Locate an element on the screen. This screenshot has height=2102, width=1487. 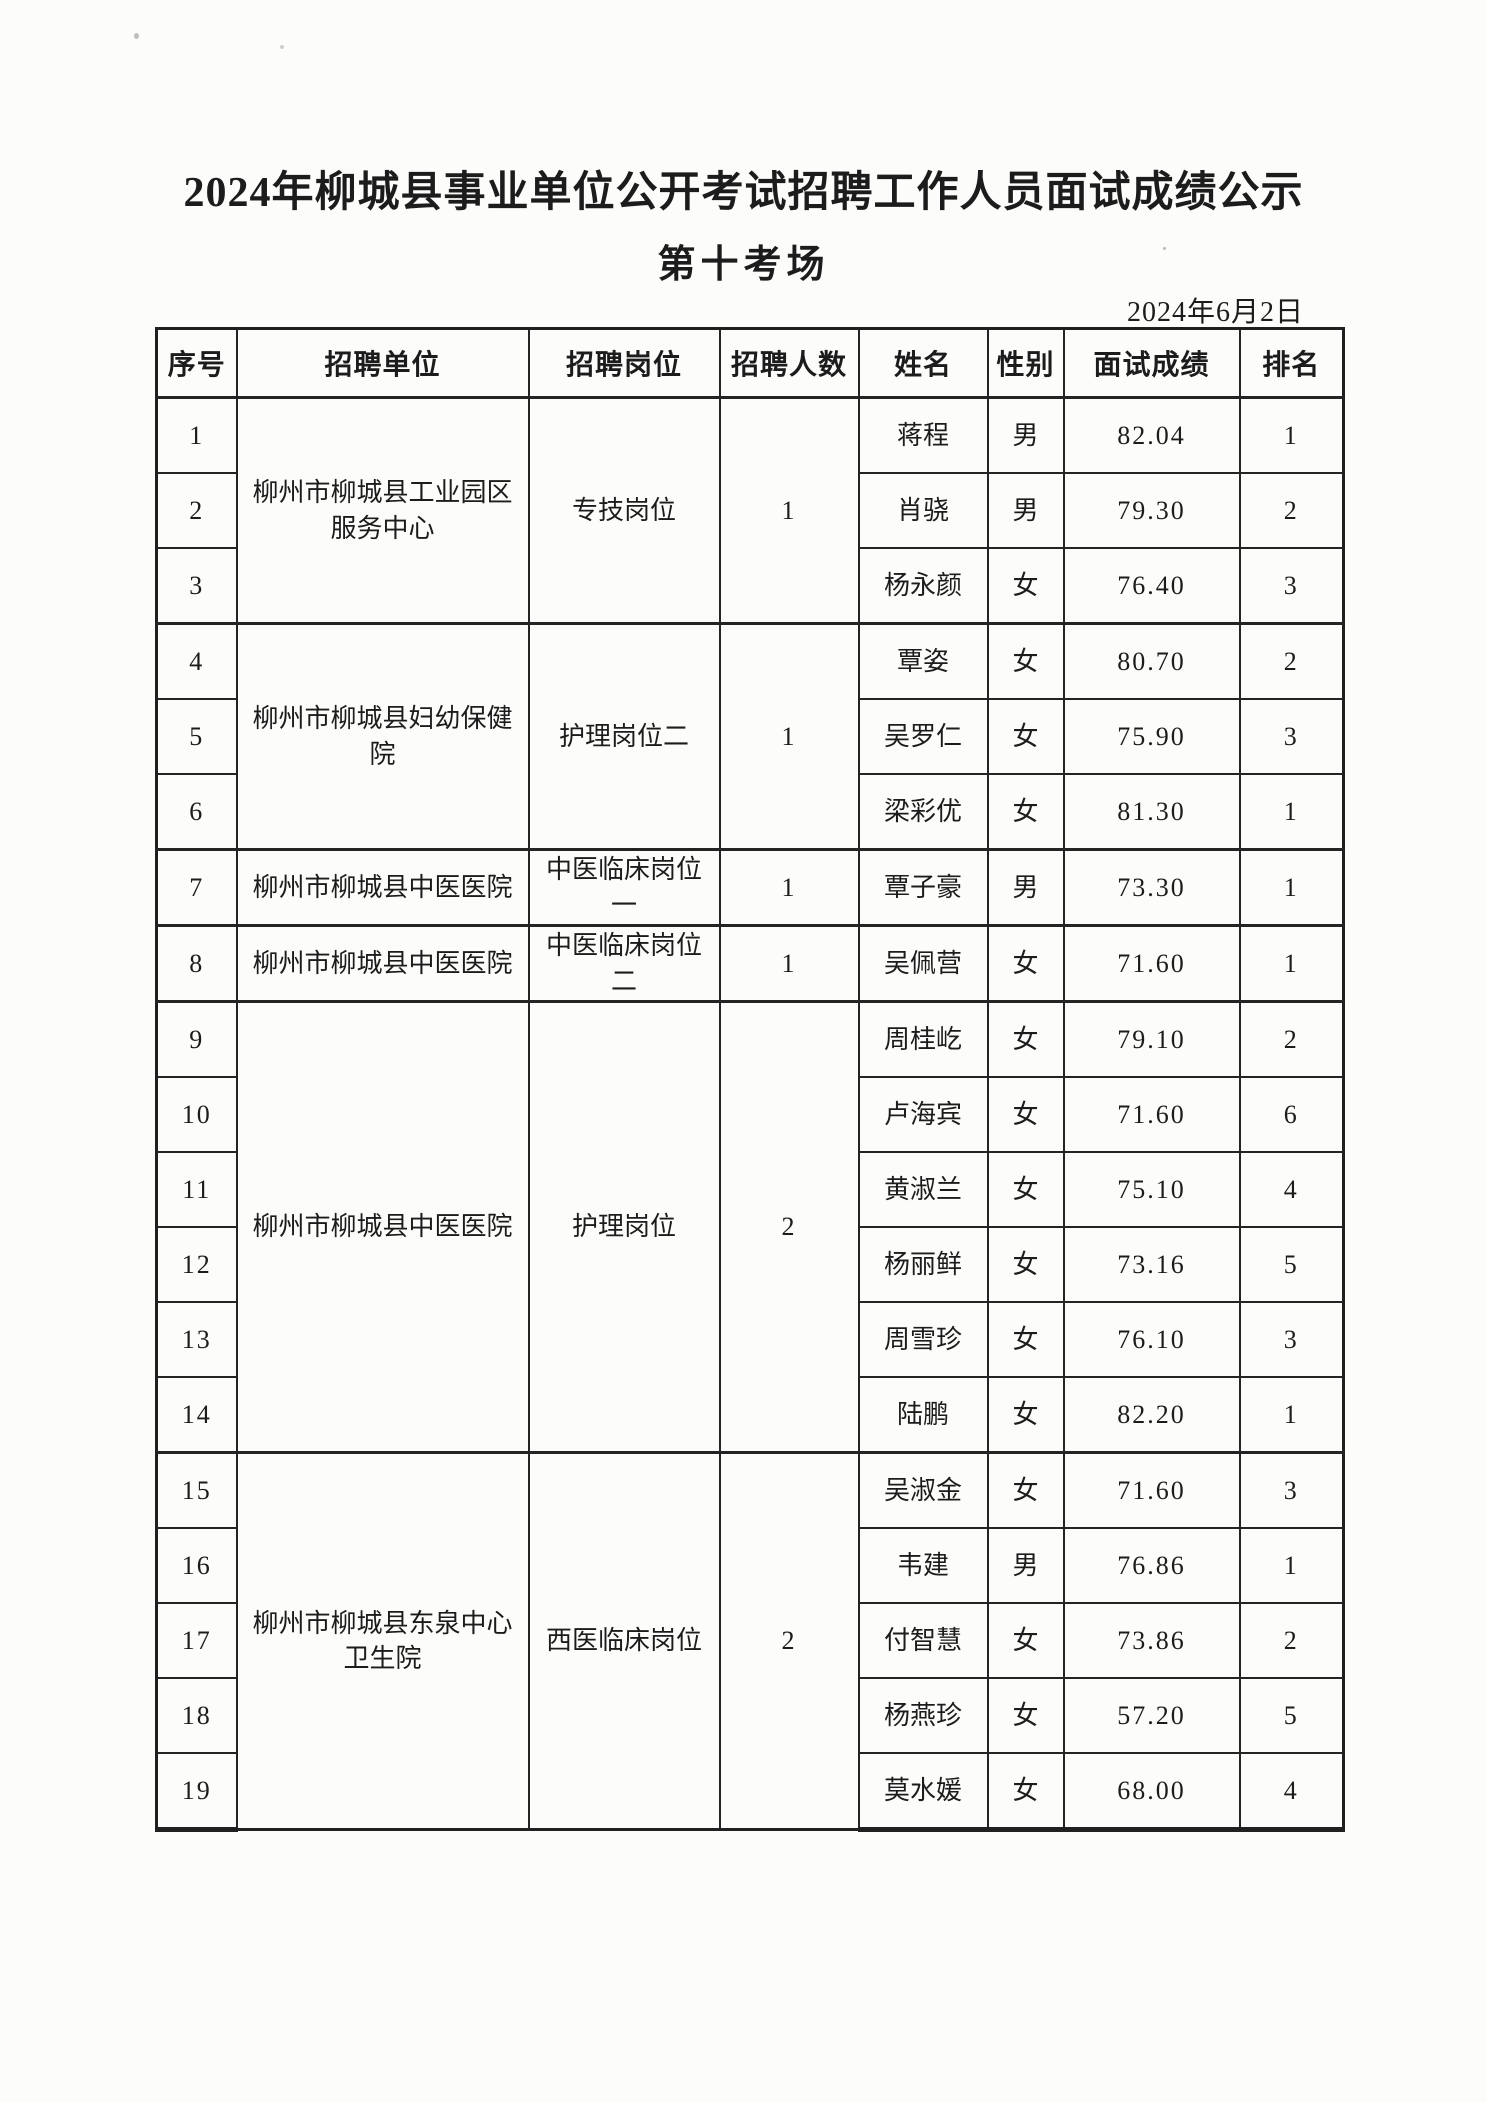
header-row: 序号 招聘单位 招聘岗位 招聘人数 姓名 性别 面试成绩 排名 is located at coordinates (750, 363).